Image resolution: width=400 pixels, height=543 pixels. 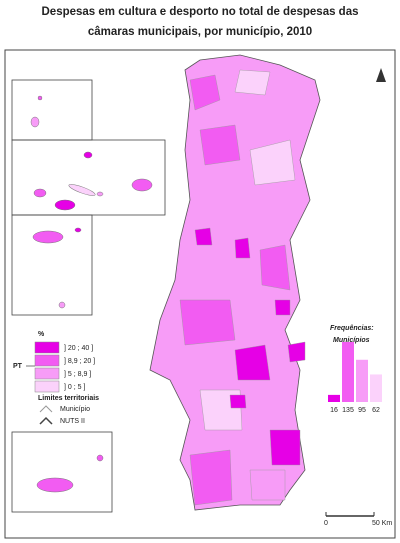 I want to click on scale-bar, so click(x=350, y=514).